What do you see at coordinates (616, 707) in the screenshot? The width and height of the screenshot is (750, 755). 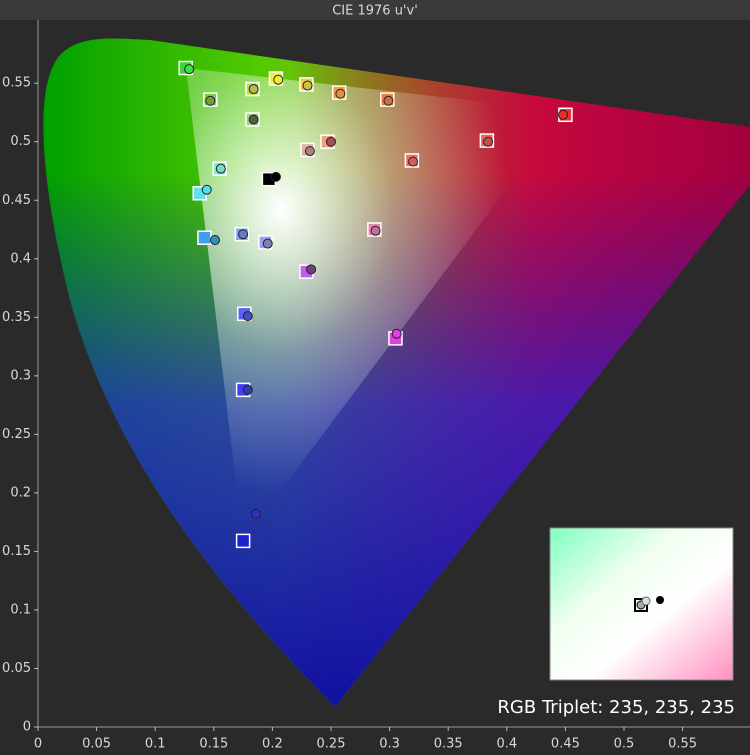 I see `annotation: RGB Triplet: 235, 235, 235` at bounding box center [616, 707].